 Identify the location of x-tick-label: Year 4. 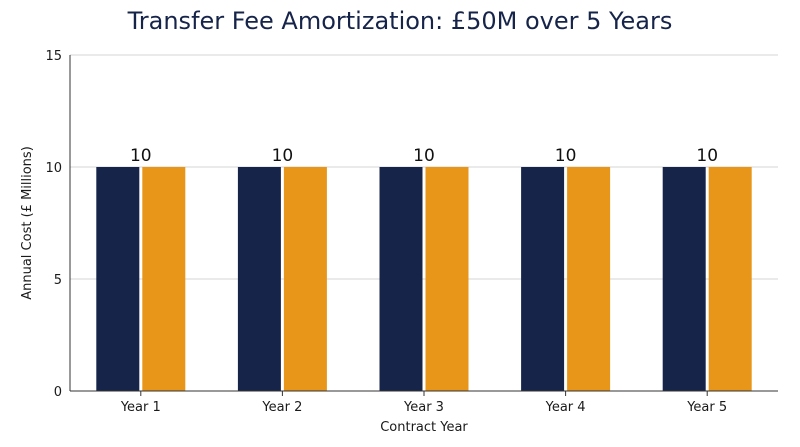
(565, 407).